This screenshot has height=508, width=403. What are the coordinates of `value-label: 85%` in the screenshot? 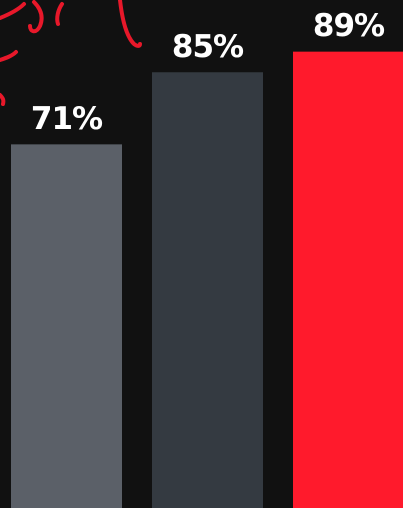 It's located at (208, 47).